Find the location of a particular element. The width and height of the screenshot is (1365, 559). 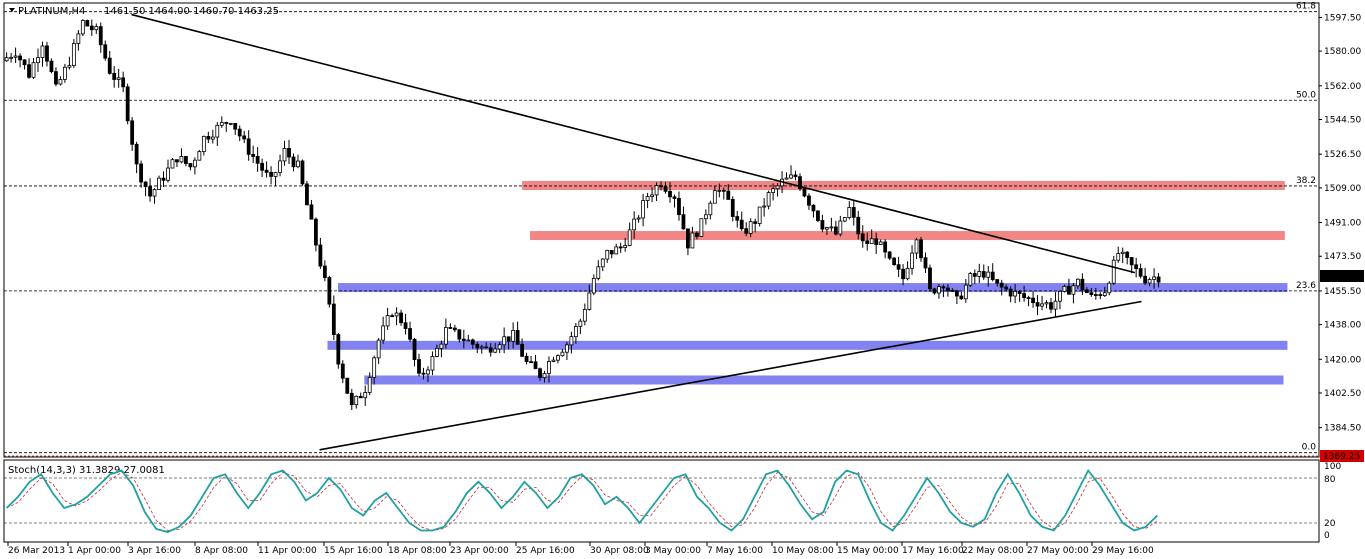

low-price-label: 1369.25 is located at coordinates (1341, 457).